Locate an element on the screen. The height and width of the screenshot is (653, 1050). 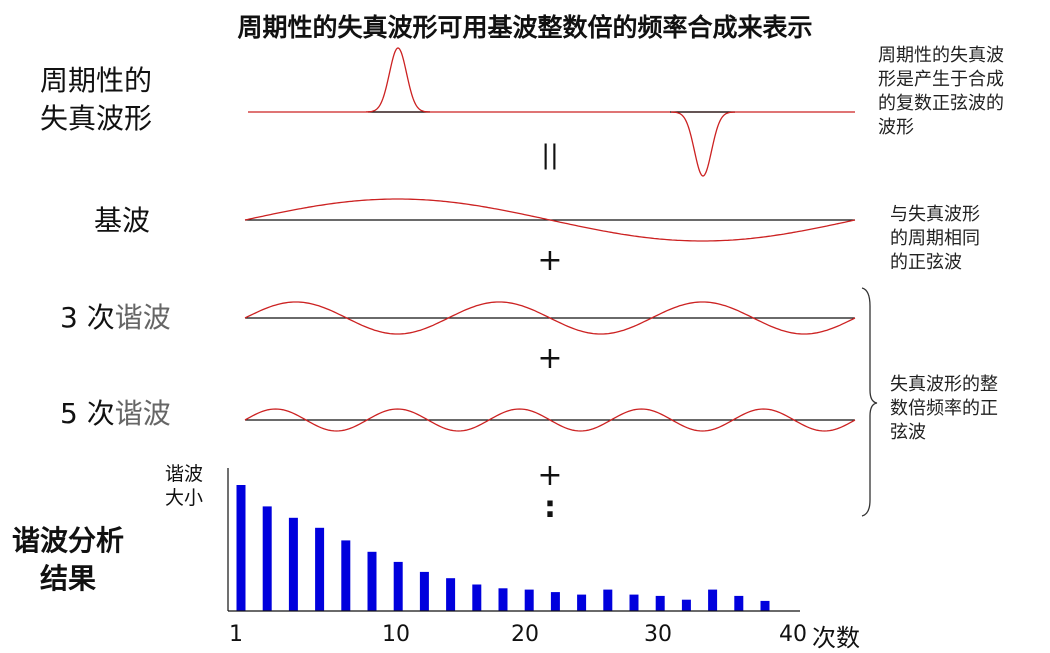
third-harmonic-label-suffix: 谐波 is located at coordinates (142, 317).